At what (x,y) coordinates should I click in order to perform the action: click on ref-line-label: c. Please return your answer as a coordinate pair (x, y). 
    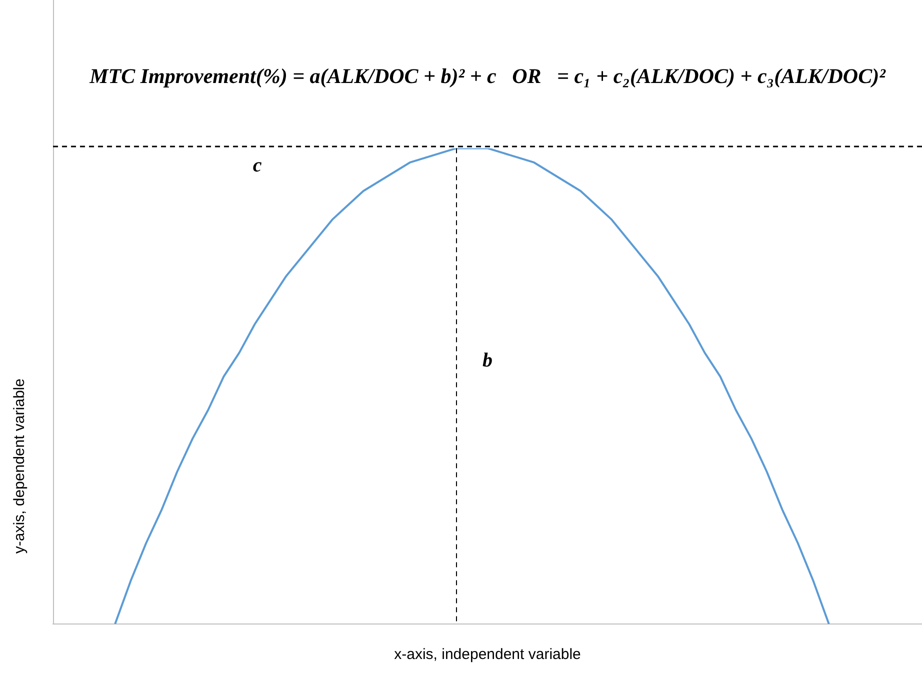
    Looking at the image, I should click on (257, 165).